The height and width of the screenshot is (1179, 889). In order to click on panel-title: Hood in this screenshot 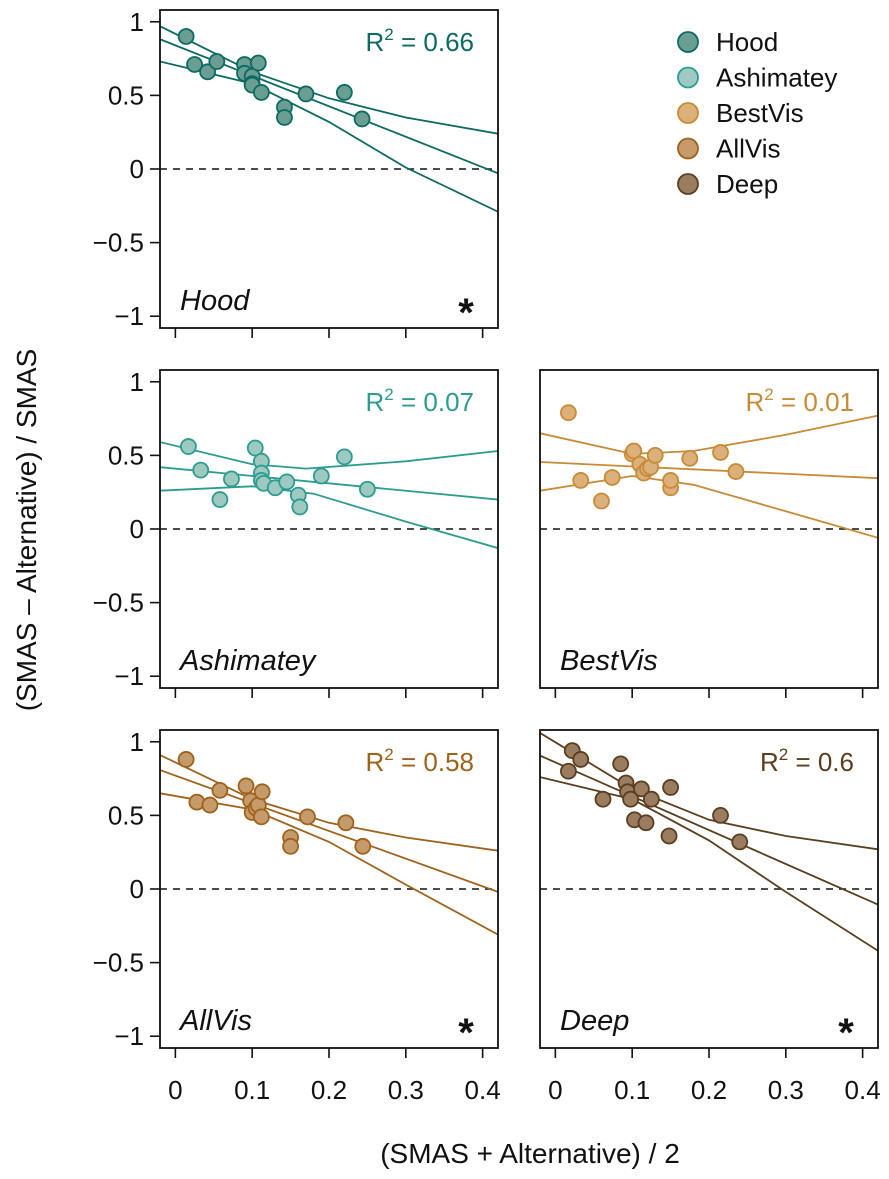, I will do `click(215, 301)`.